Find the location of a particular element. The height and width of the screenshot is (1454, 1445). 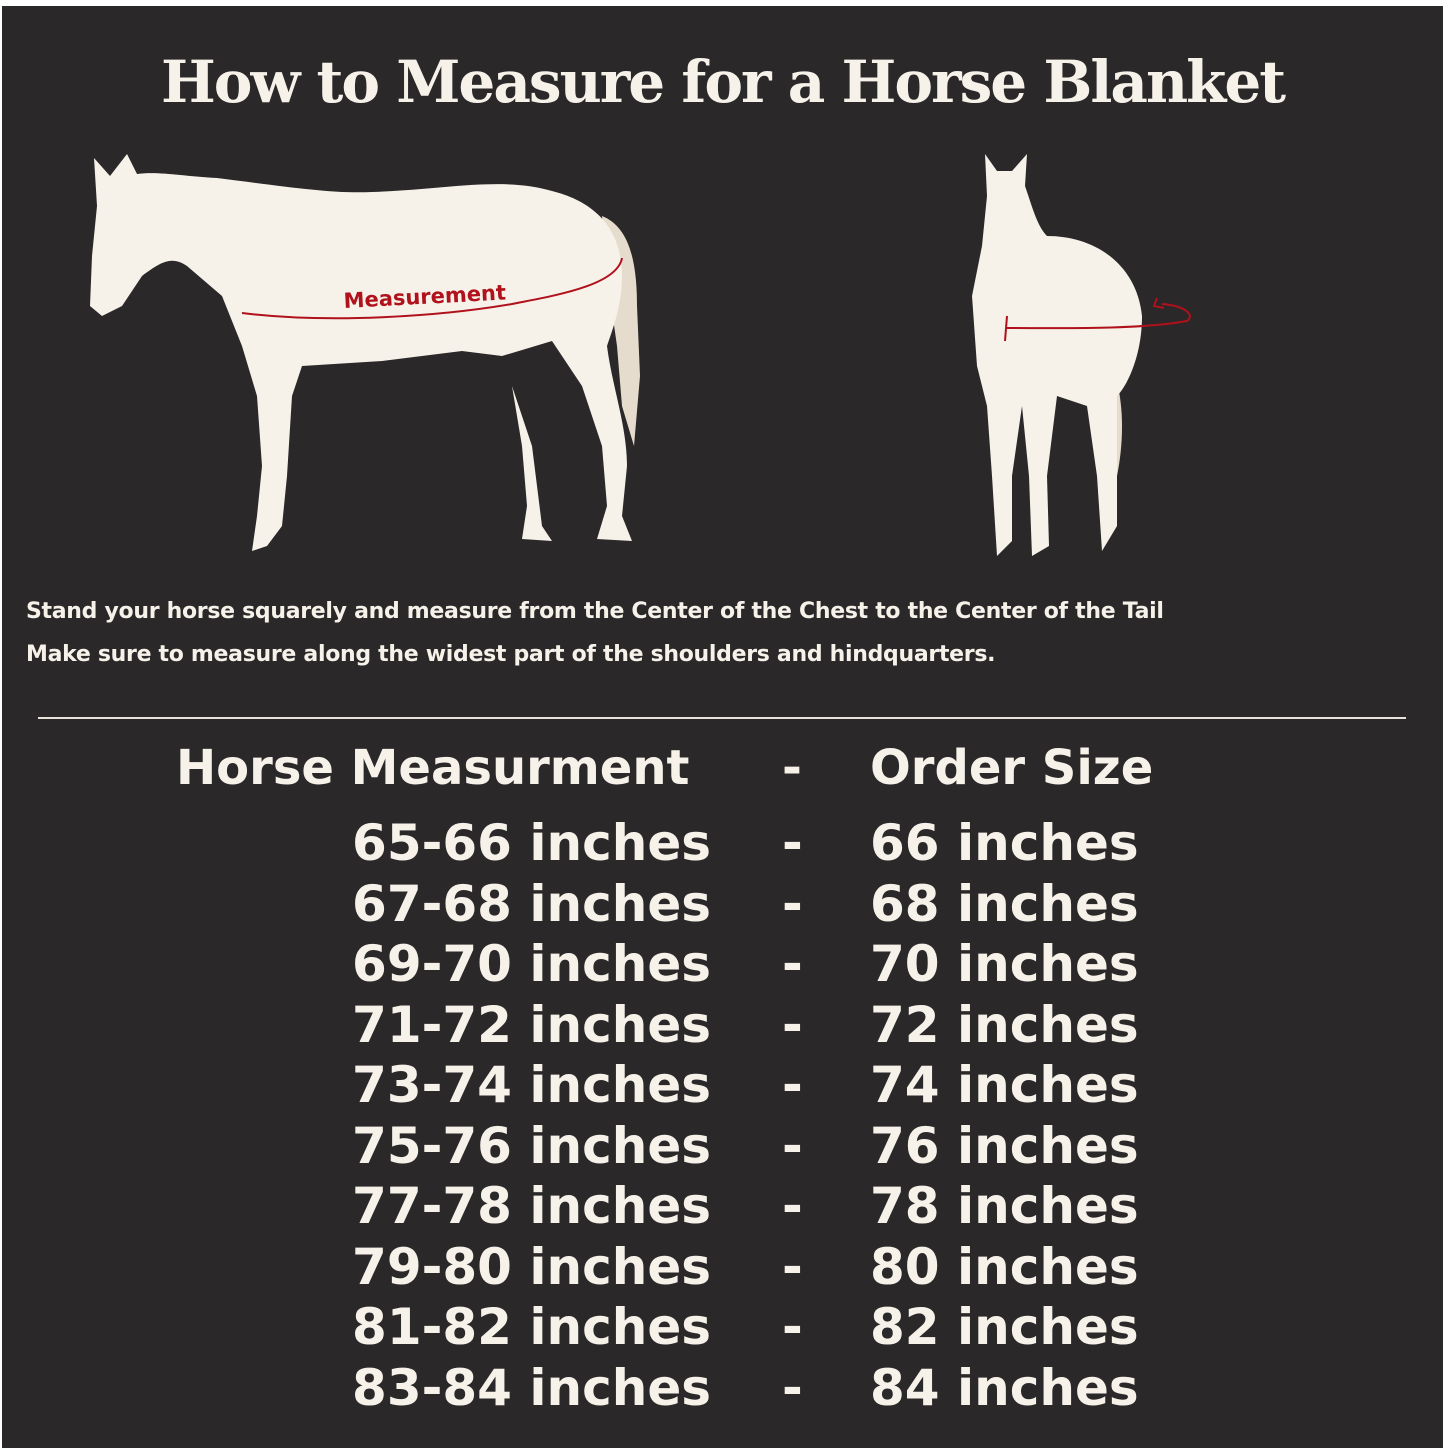

horse-side-body is located at coordinates (361, 352).